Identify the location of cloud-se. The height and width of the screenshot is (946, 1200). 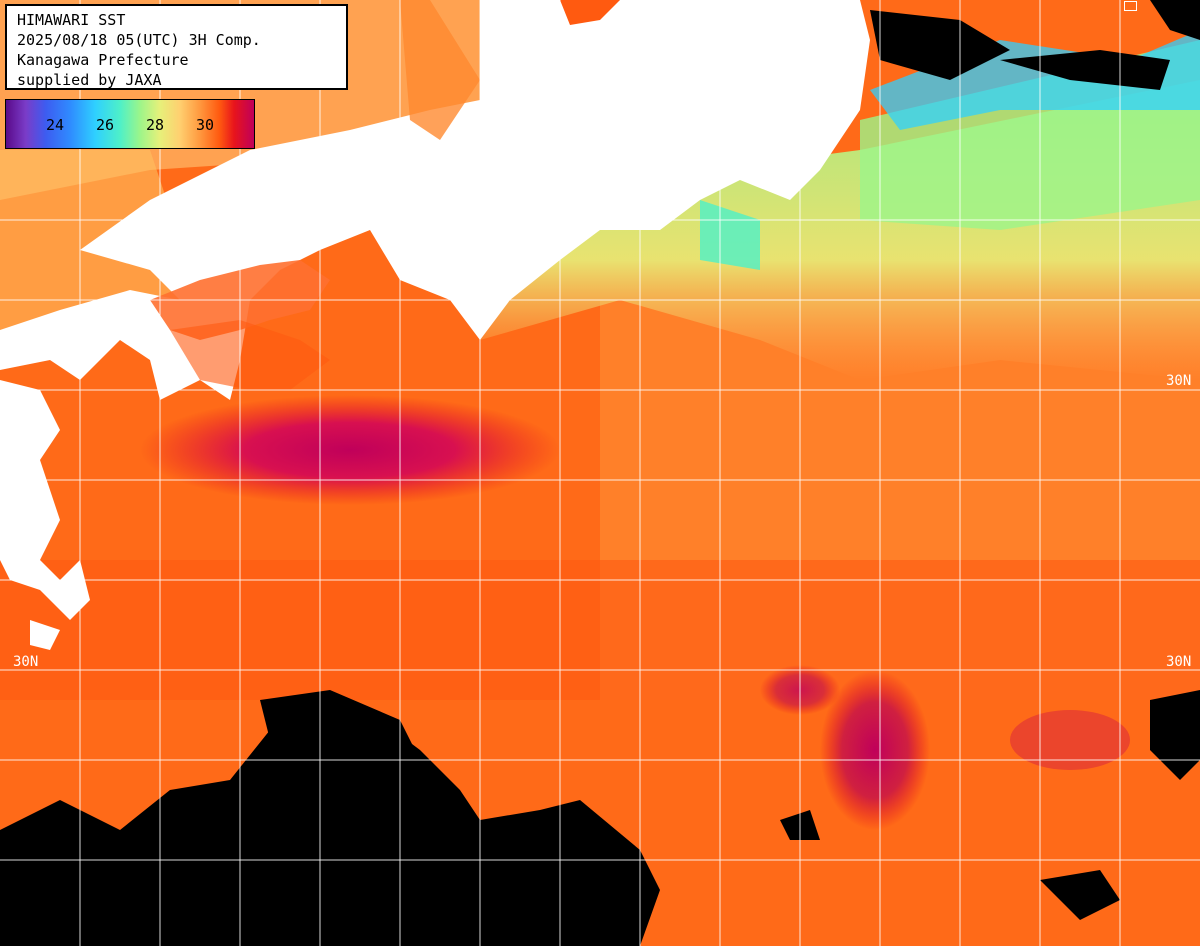
(1080, 895).